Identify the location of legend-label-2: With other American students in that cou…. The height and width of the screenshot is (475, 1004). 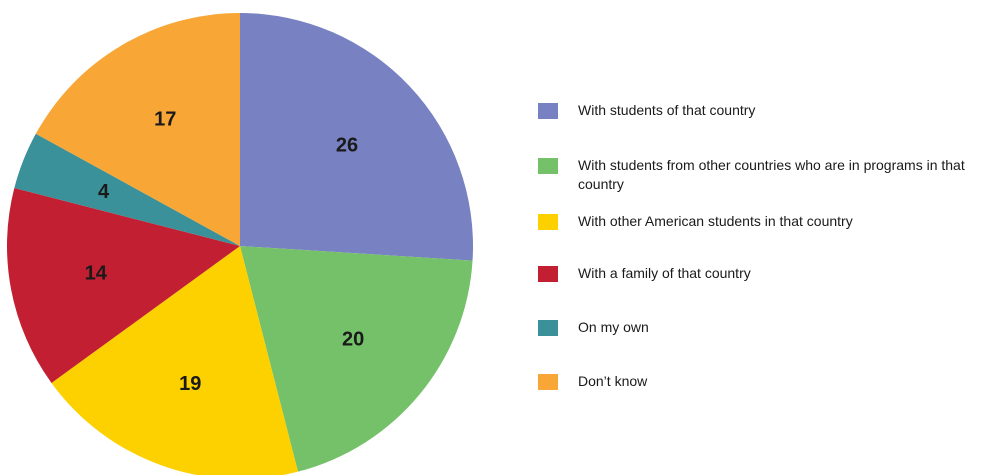
(715, 221).